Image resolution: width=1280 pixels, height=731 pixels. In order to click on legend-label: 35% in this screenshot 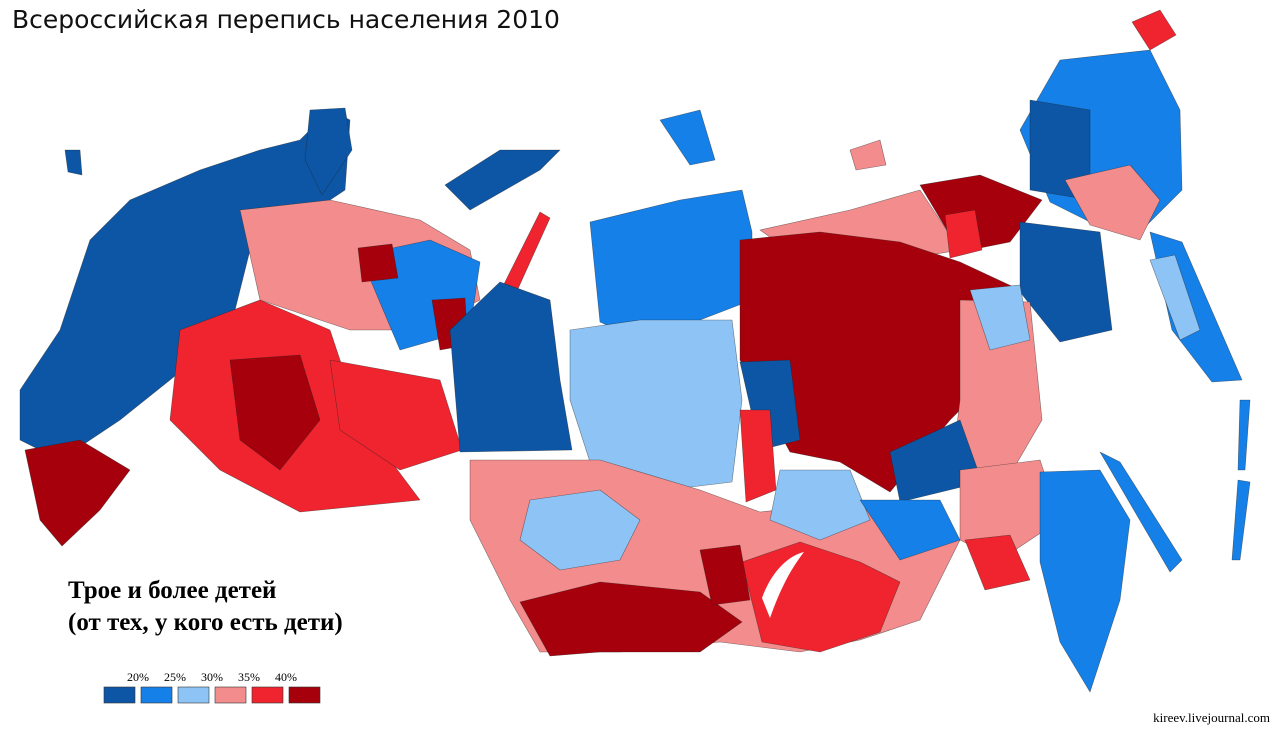, I will do `click(249, 677)`.